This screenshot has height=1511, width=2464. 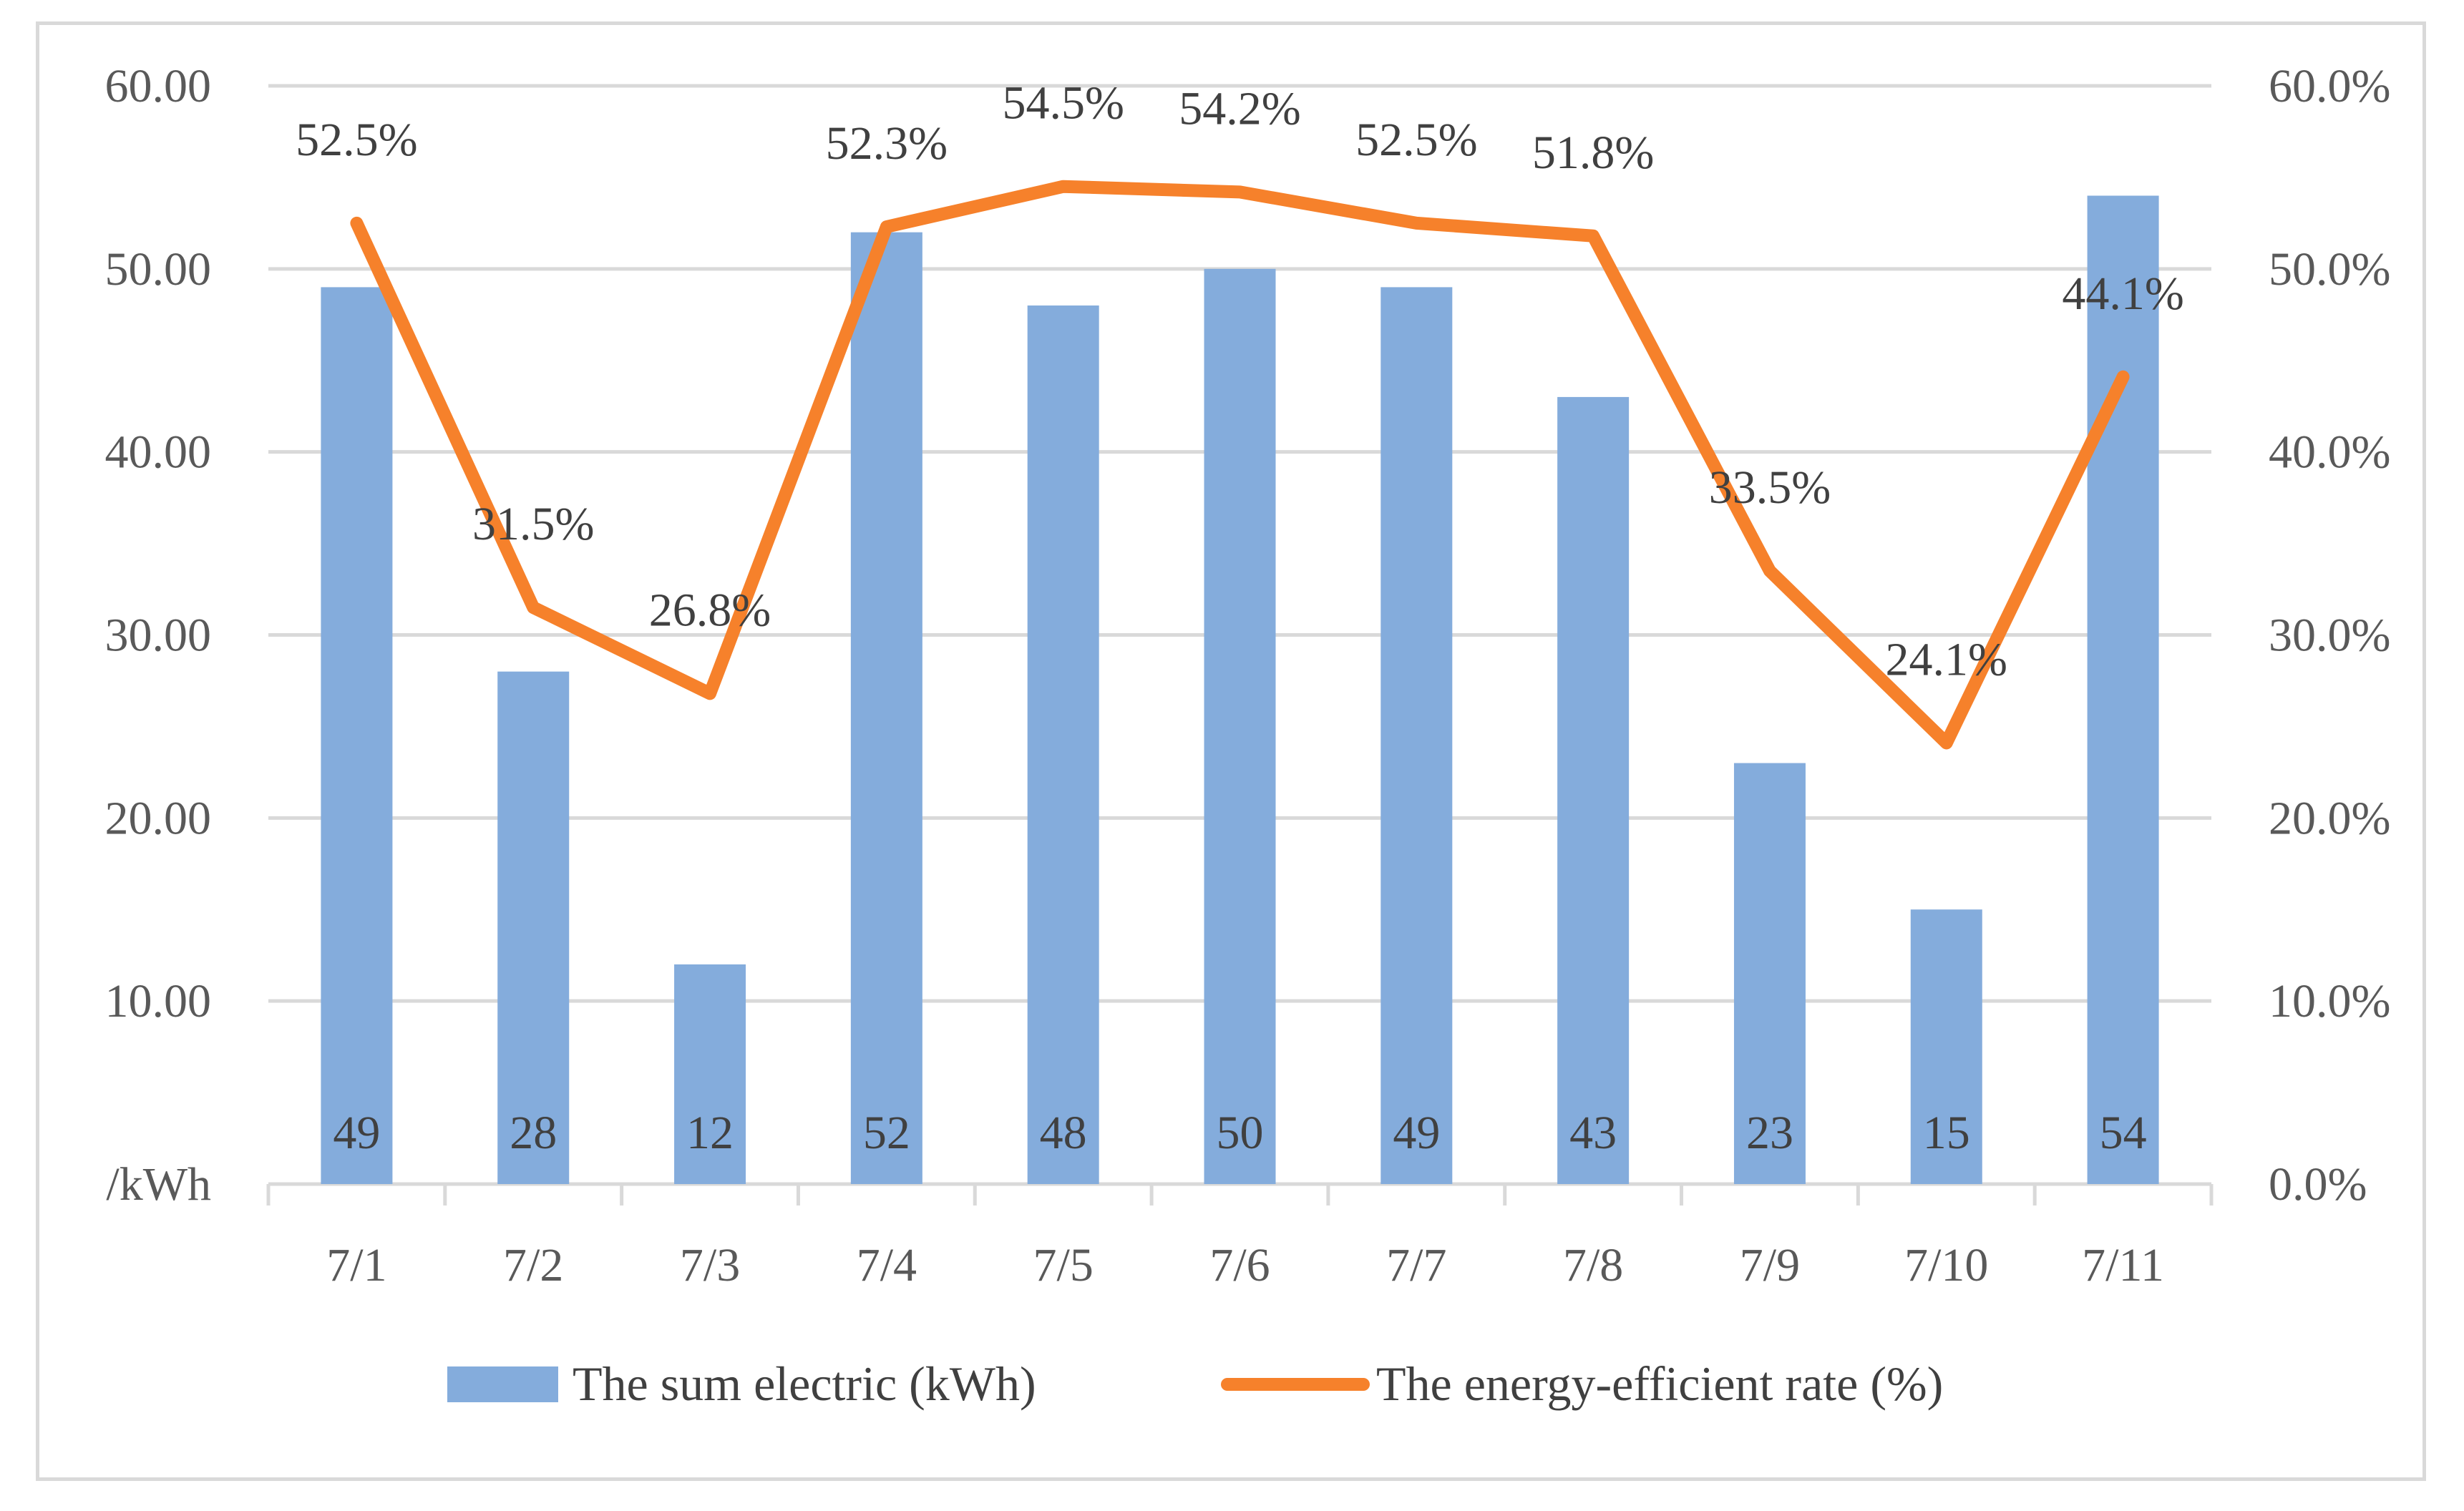 What do you see at coordinates (502, 1384) in the screenshot?
I see `legend-bar-swatch` at bounding box center [502, 1384].